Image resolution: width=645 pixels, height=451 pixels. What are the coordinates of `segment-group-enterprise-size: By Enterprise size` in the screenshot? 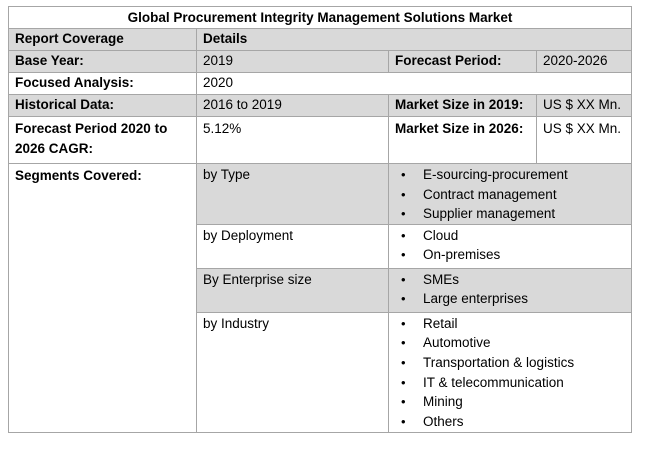 It's located at (292, 290).